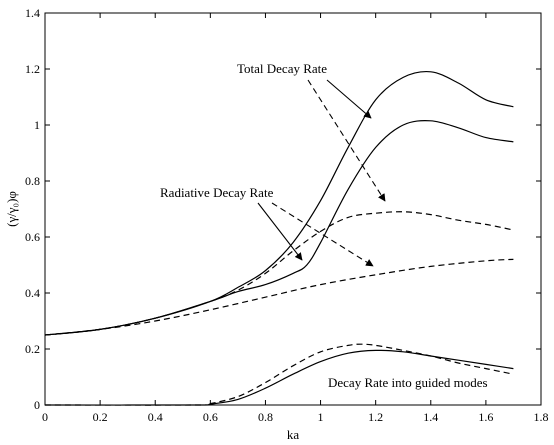 This screenshot has width=554, height=445. I want to click on y-tick-label: 1, so click(37, 125).